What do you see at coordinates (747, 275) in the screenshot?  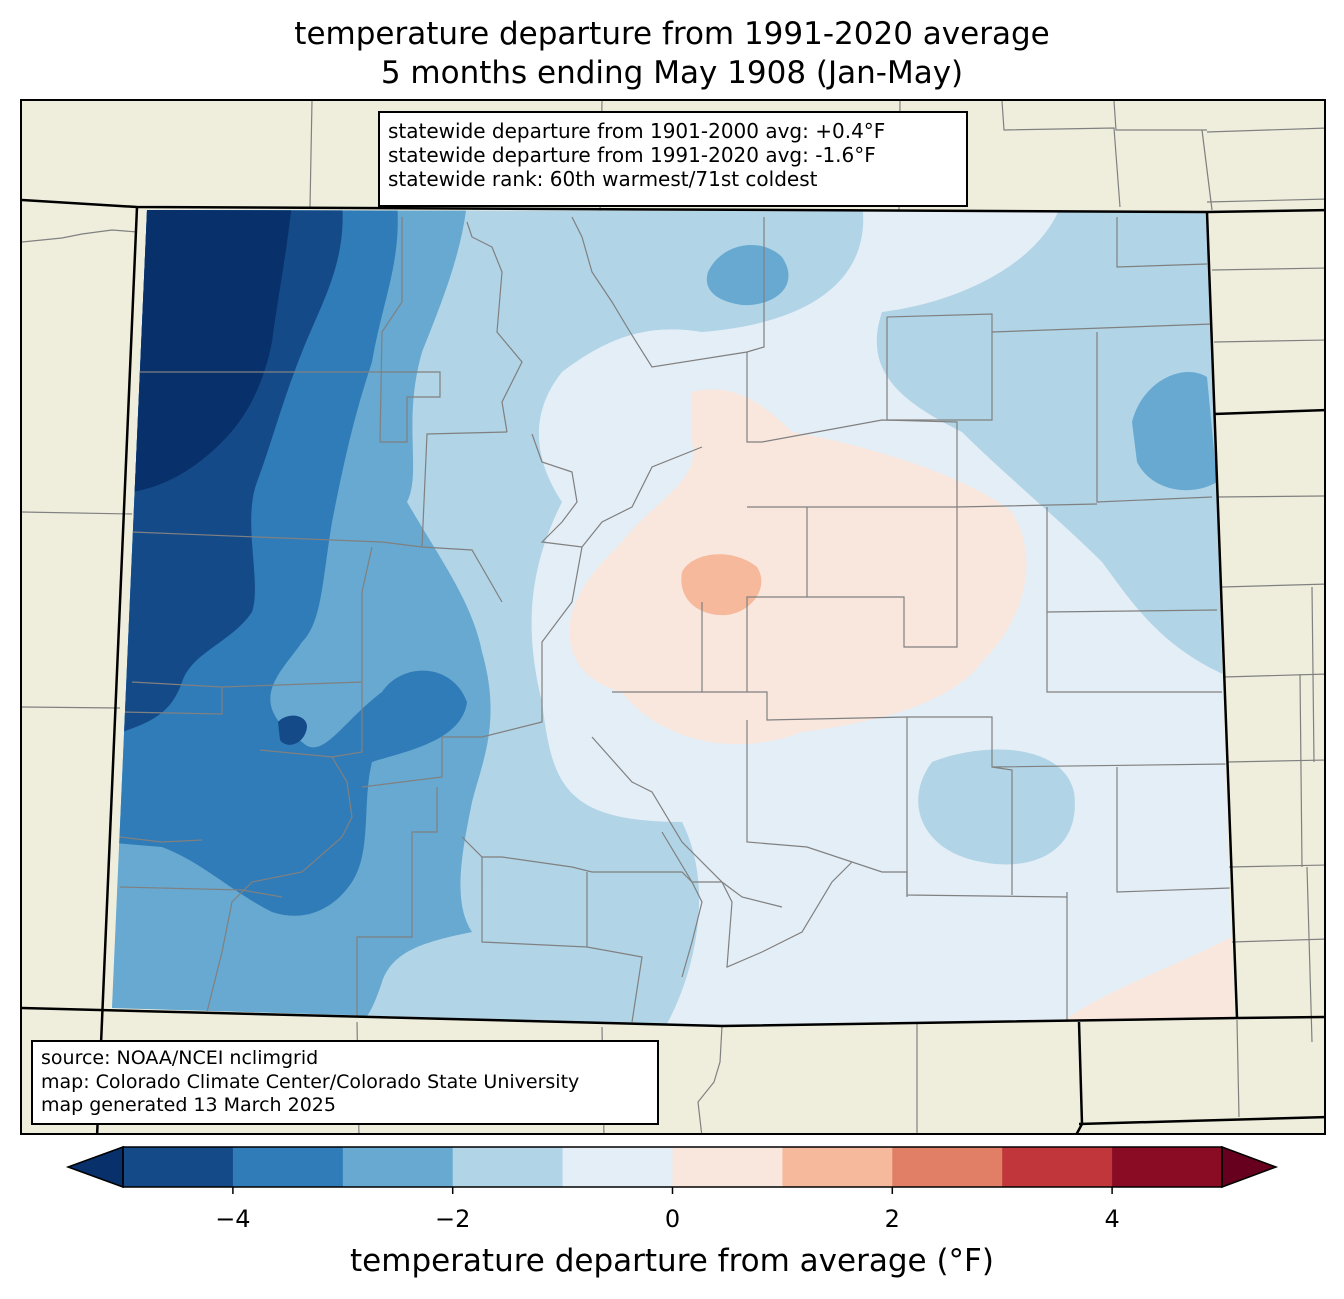 I see `contour-minus3-to-minus2-north` at bounding box center [747, 275].